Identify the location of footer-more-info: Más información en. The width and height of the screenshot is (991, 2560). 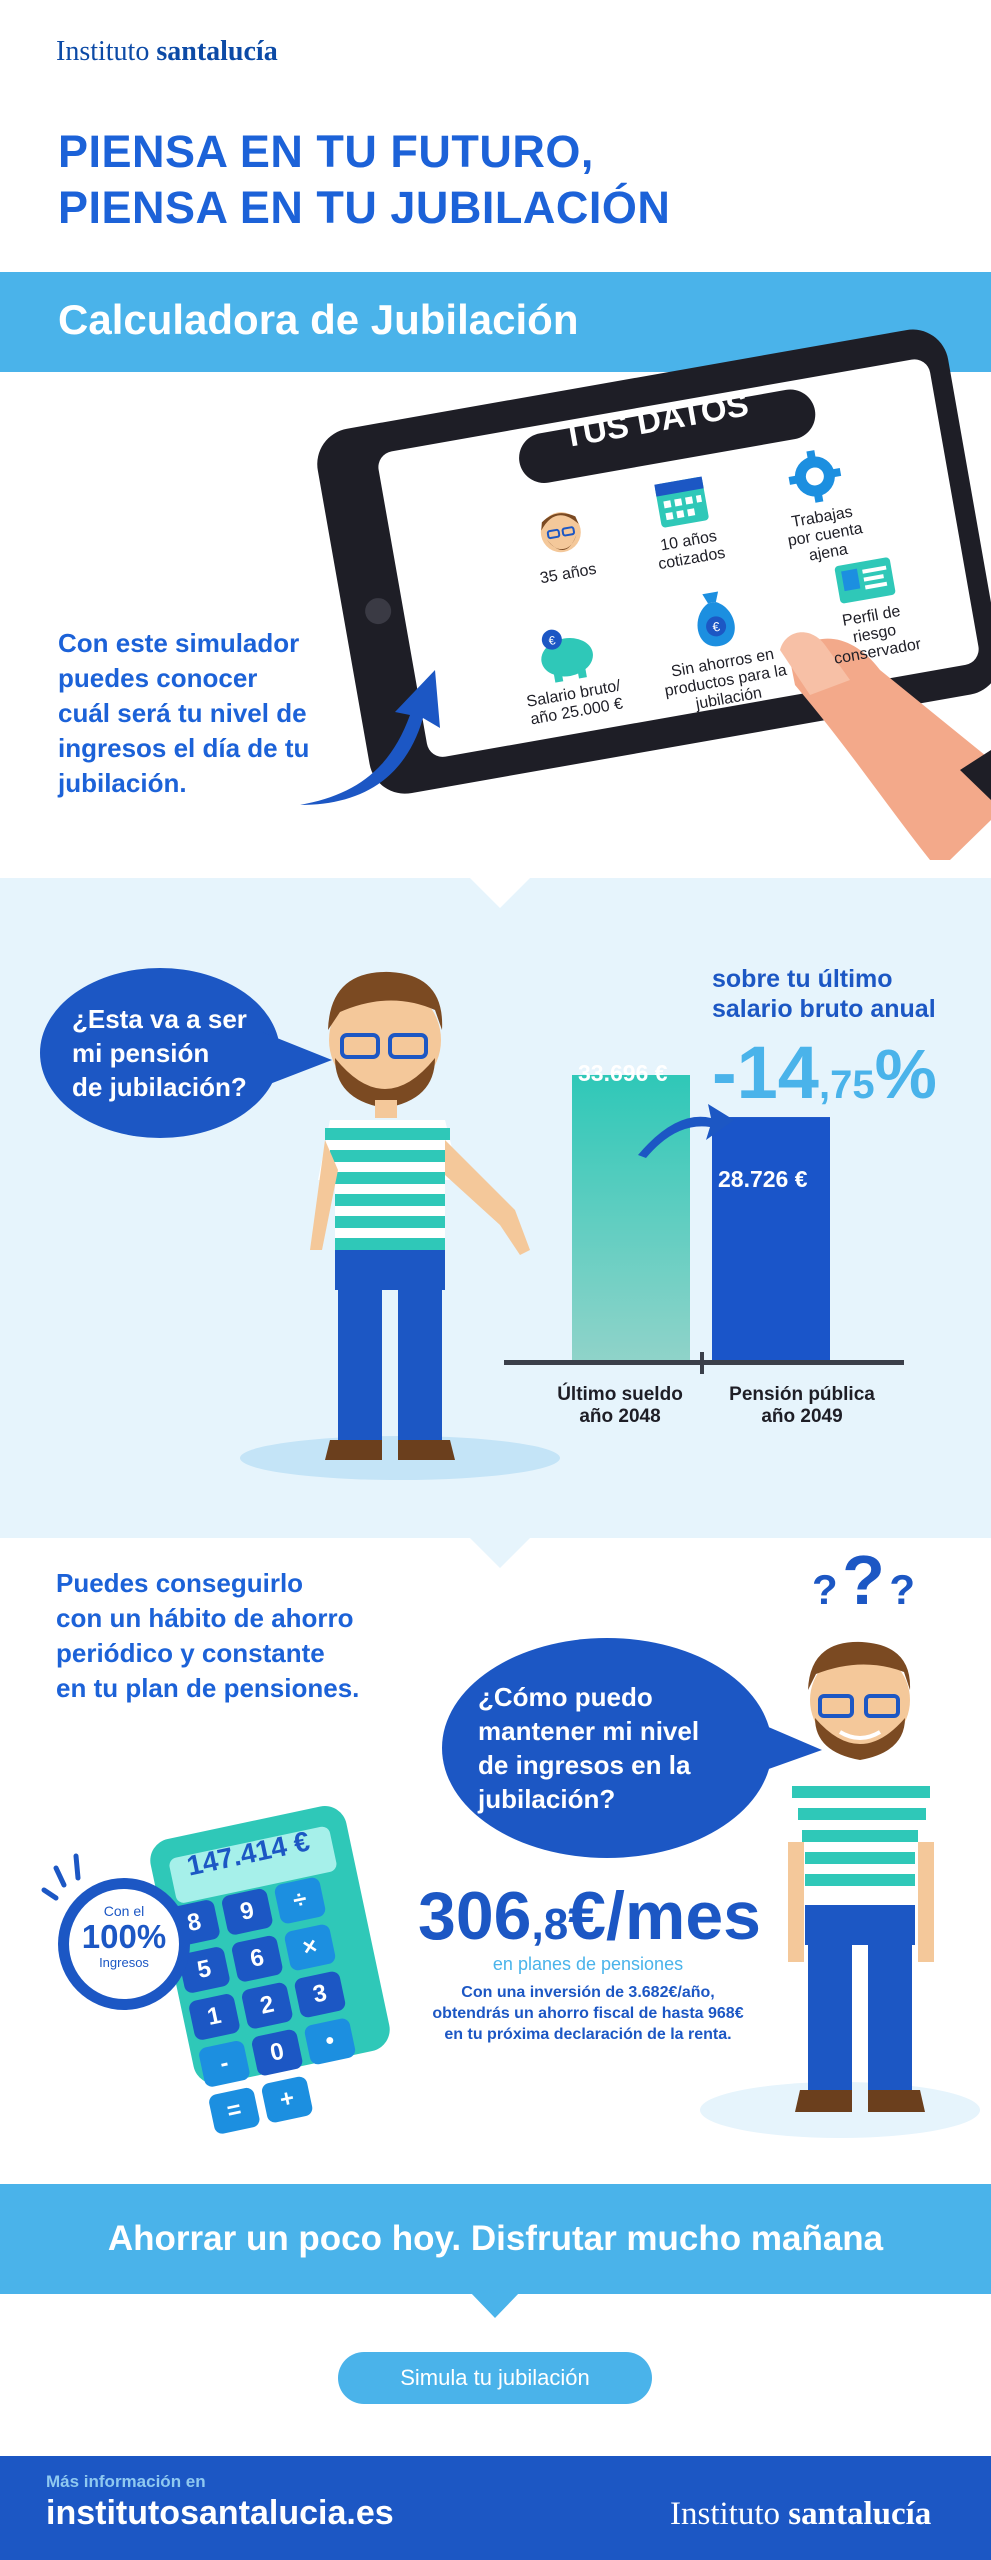
(126, 2481).